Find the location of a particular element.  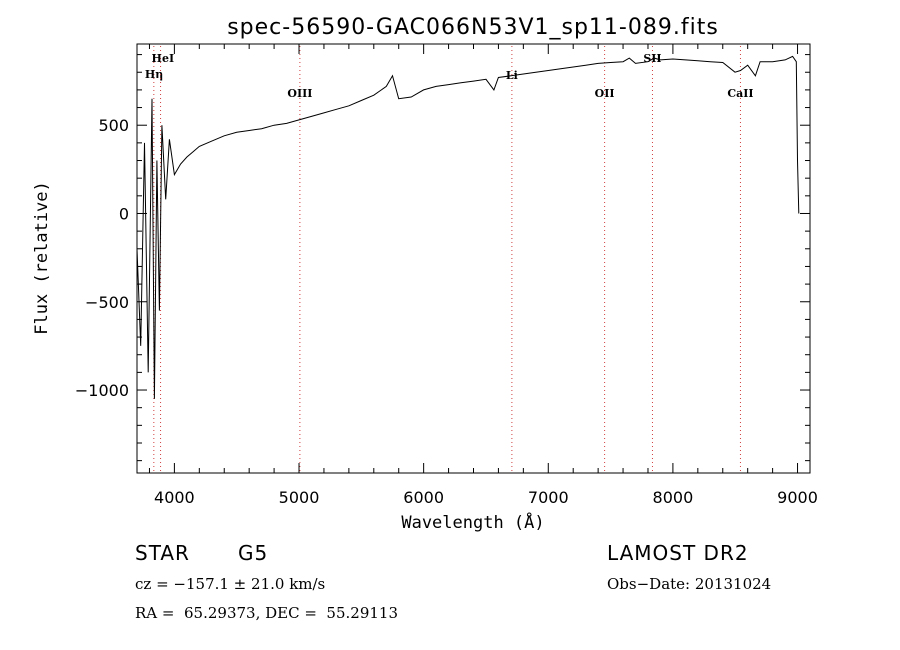

spectral-line-label: OIII is located at coordinates (299, 93).